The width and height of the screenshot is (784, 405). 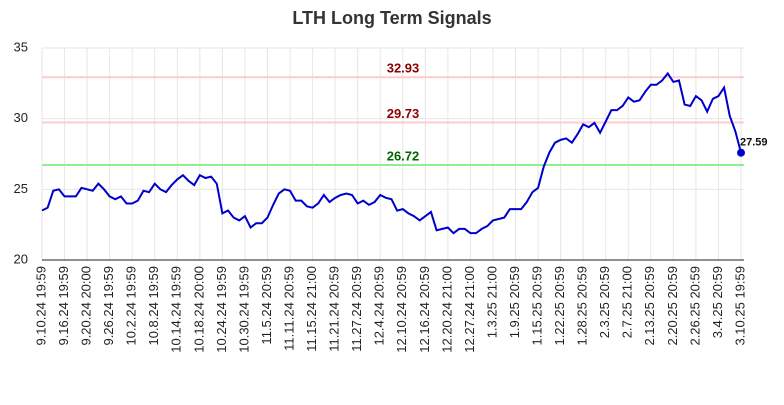 I want to click on x-tick-label: 3.4.25 20:59, so click(x=717, y=302).